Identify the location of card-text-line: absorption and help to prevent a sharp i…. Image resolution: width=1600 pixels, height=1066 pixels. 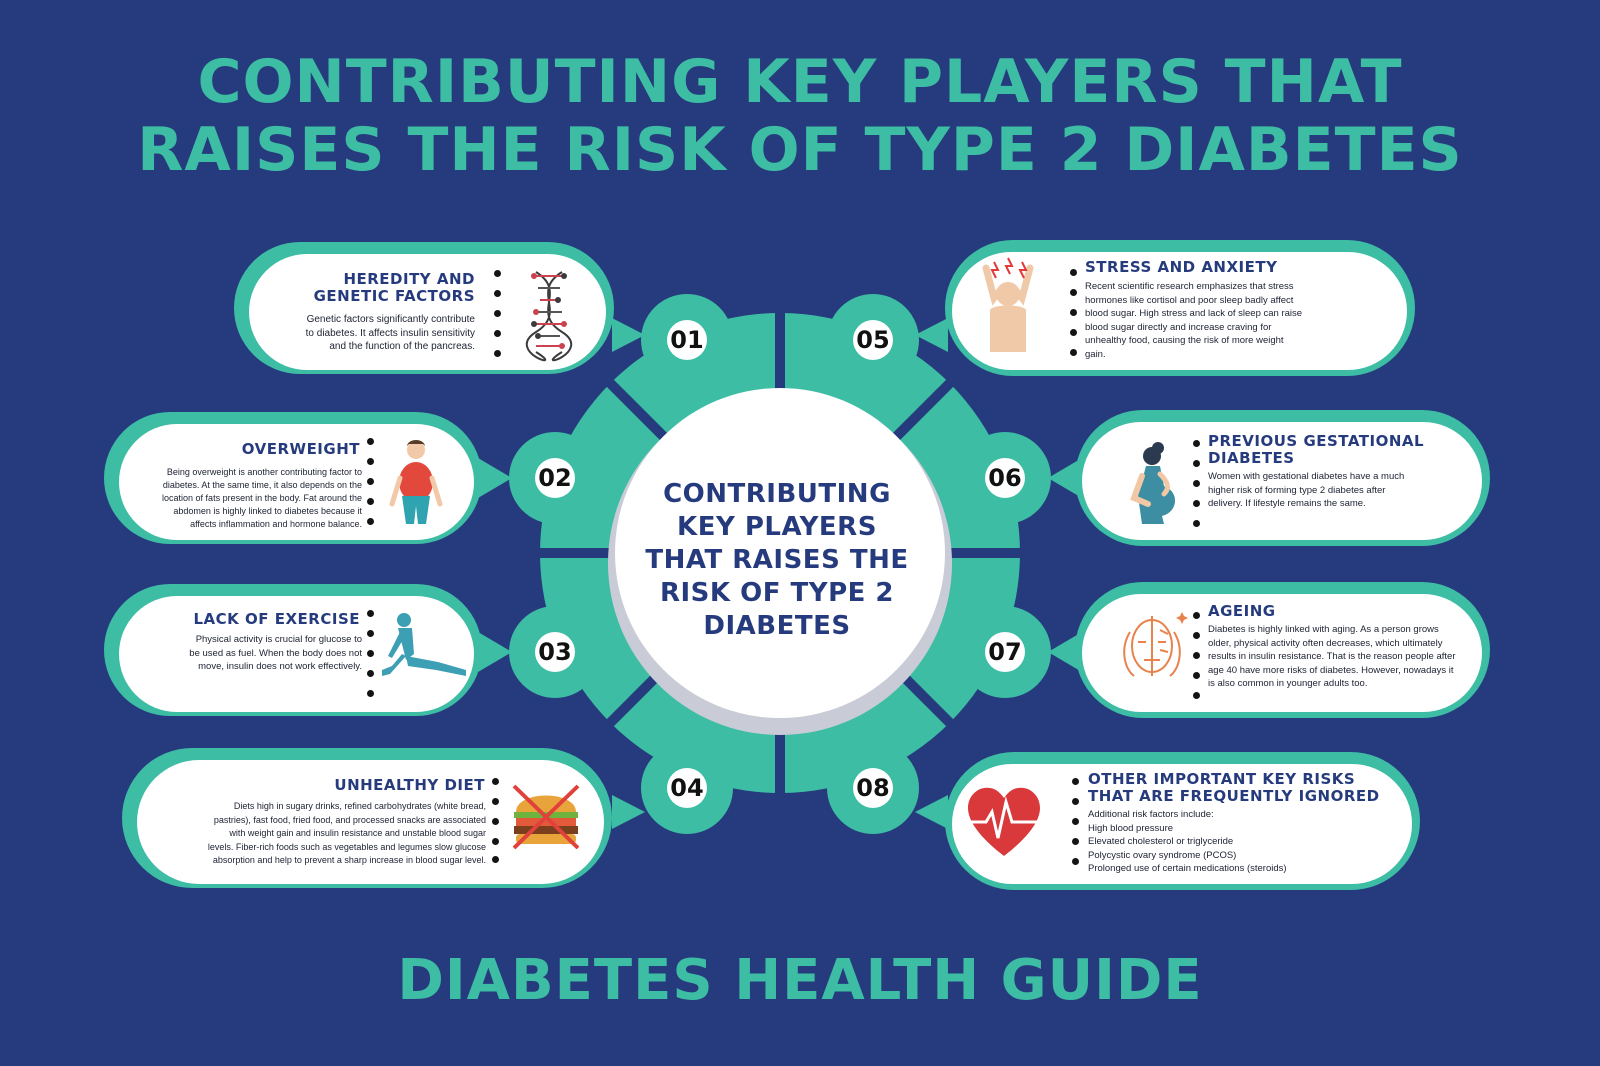
(349, 860).